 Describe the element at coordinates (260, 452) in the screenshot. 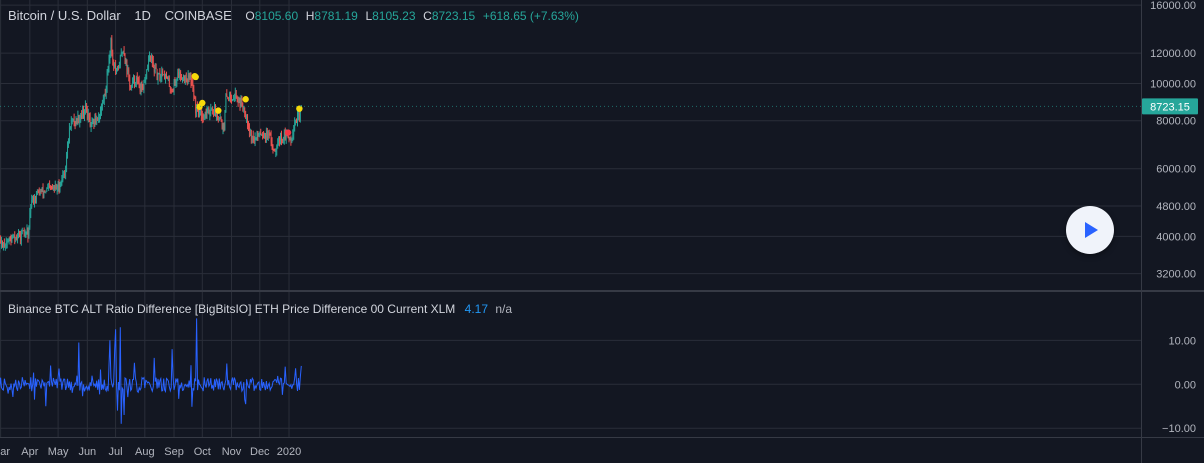

I see `x-tick-label: Dec` at that location.